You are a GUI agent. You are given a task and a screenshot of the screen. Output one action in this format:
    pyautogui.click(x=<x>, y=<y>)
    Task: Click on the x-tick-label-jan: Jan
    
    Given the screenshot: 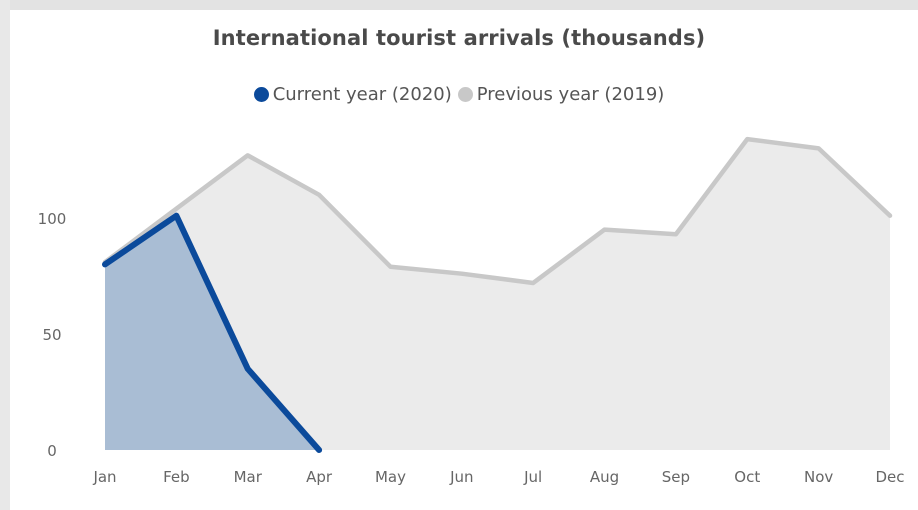 What is the action you would take?
    pyautogui.click(x=104, y=477)
    